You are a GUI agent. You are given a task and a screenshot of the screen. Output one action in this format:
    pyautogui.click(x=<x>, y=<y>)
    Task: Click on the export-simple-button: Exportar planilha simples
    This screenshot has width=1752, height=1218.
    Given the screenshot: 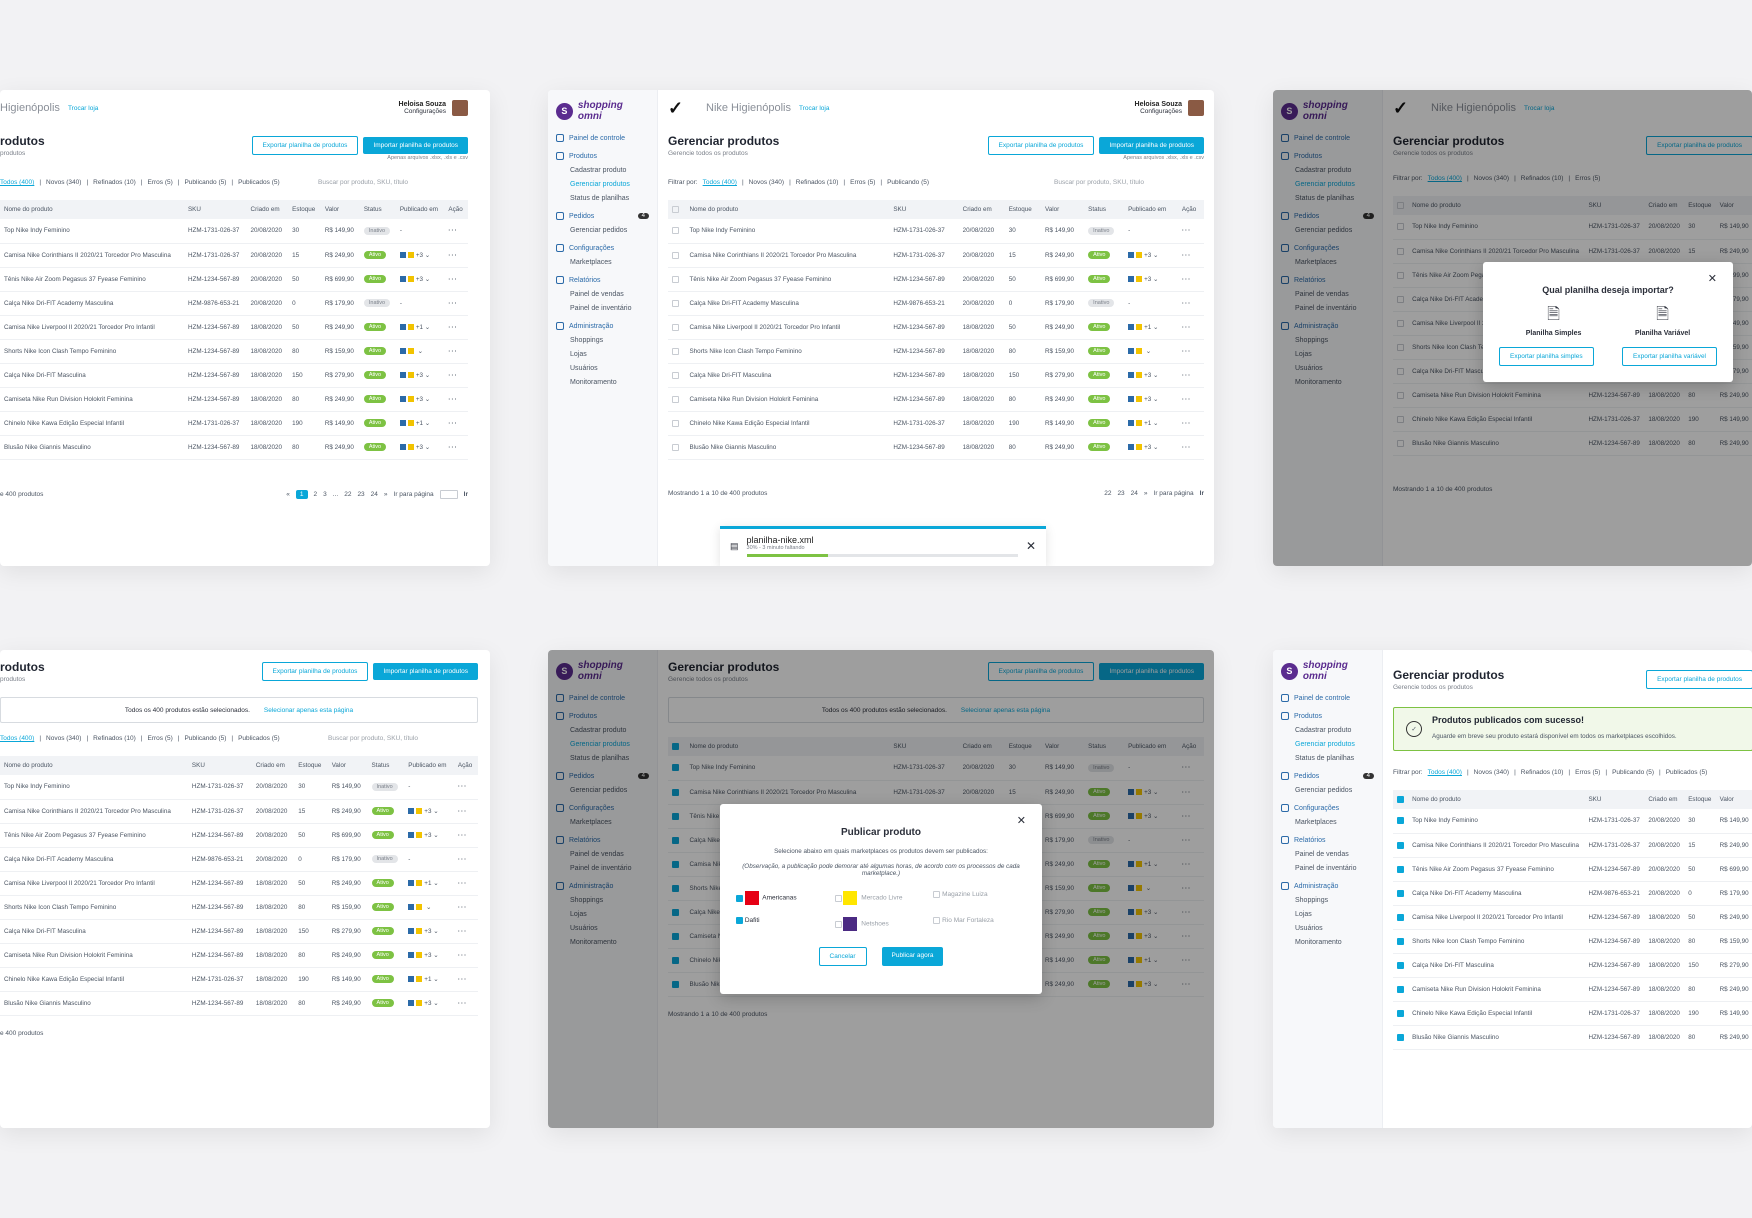 What is the action you would take?
    pyautogui.click(x=1546, y=356)
    